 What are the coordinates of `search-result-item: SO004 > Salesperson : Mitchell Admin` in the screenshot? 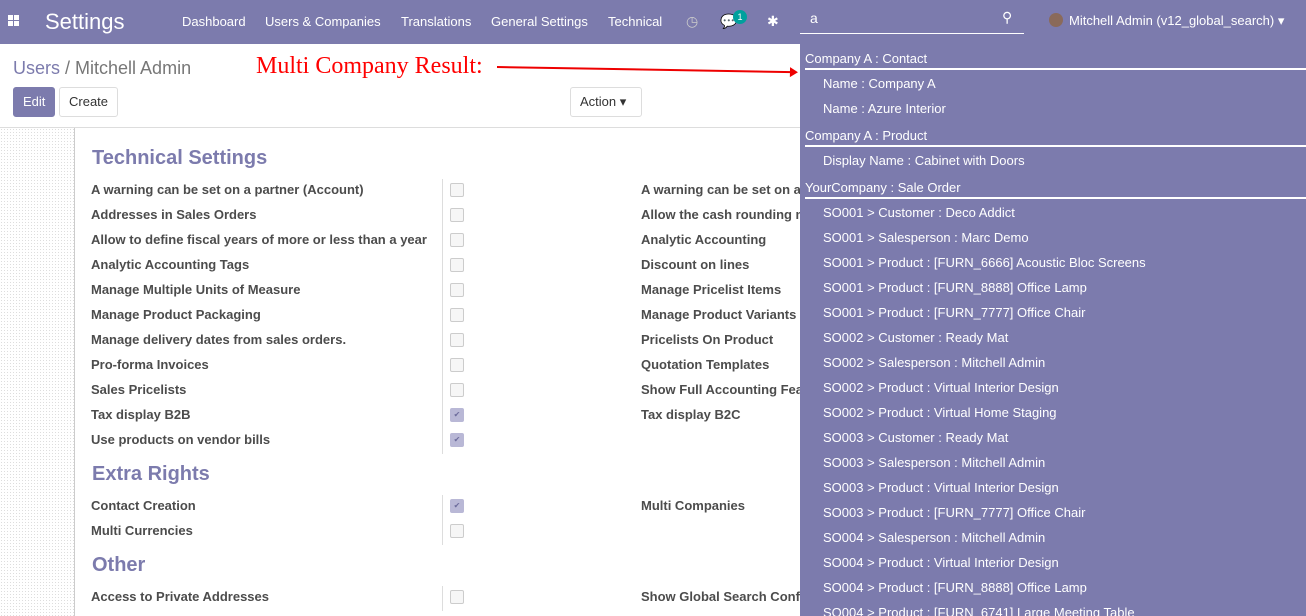 It's located at (934, 537).